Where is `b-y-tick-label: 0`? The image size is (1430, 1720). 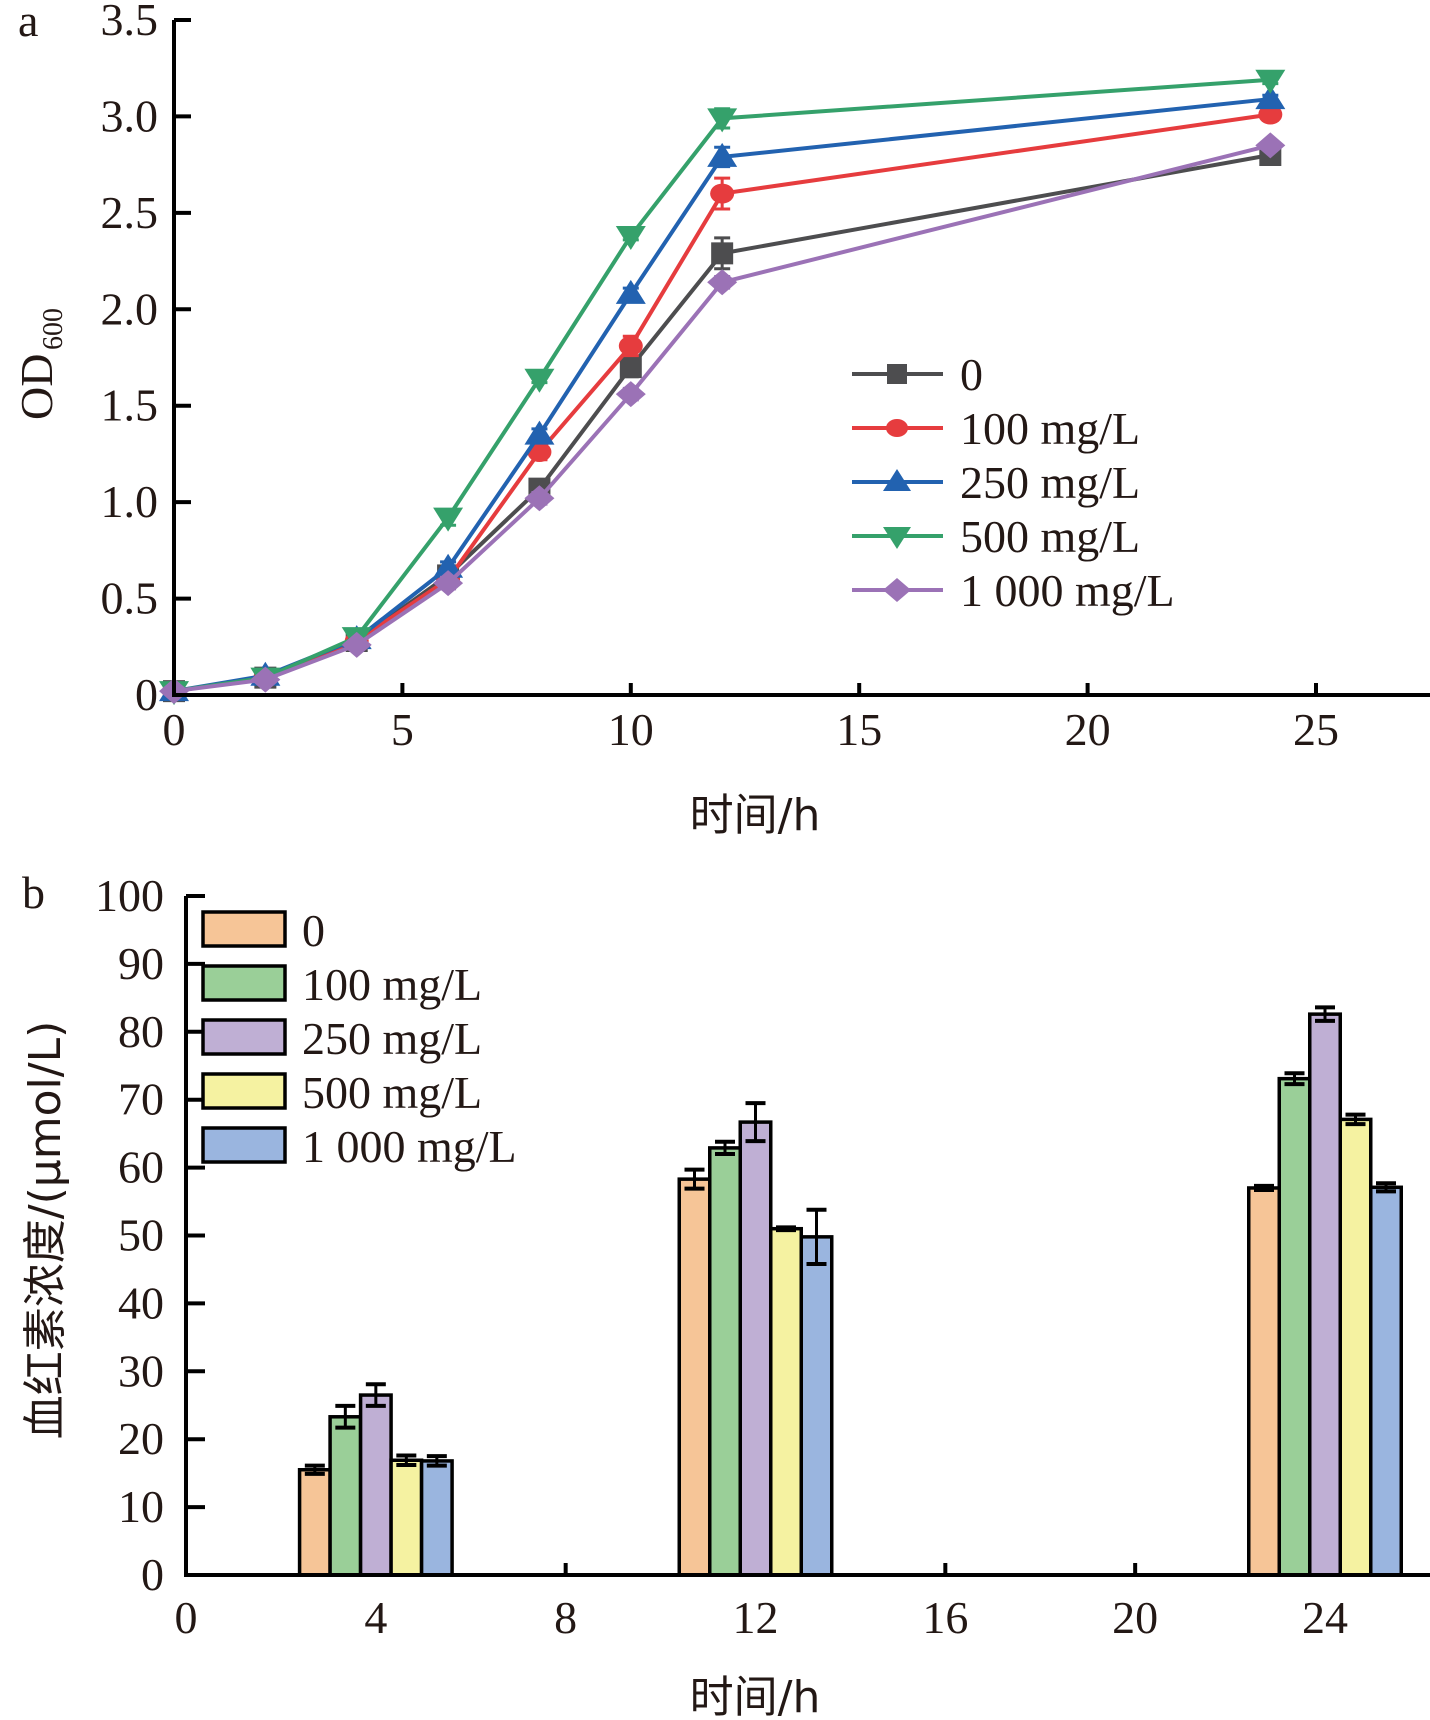
b-y-tick-label: 0 is located at coordinates (152, 1574).